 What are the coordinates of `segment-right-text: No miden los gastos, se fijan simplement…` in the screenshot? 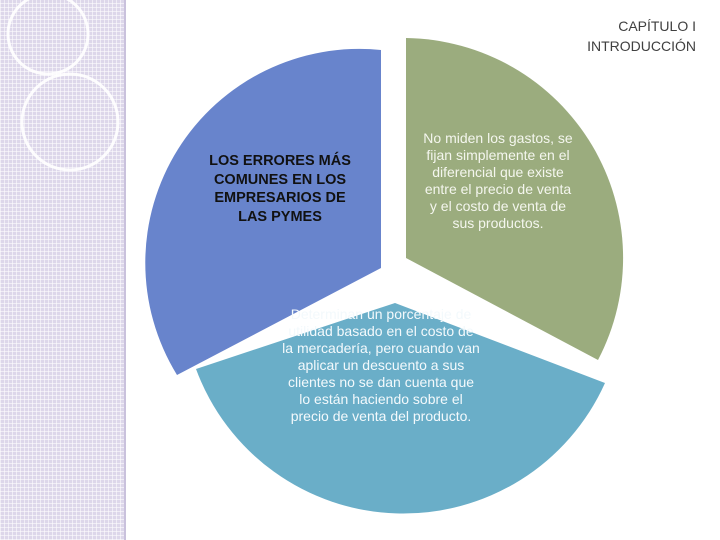 It's located at (498, 180).